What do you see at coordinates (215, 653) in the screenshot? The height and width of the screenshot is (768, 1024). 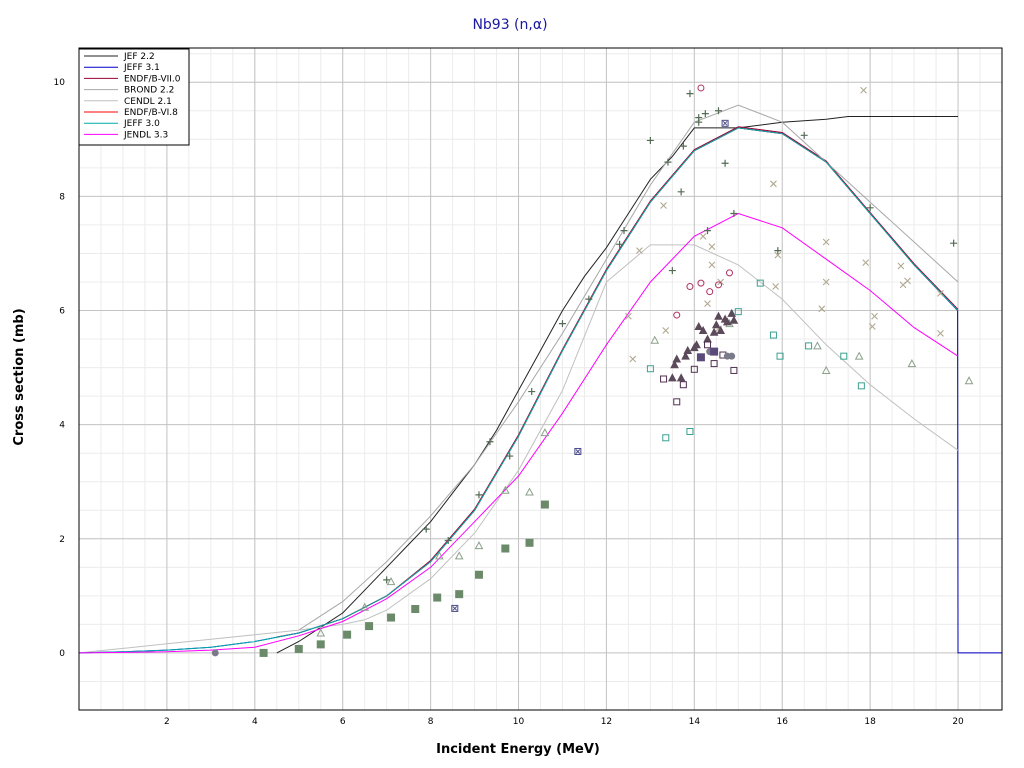 I see `data-point-circle-filled` at bounding box center [215, 653].